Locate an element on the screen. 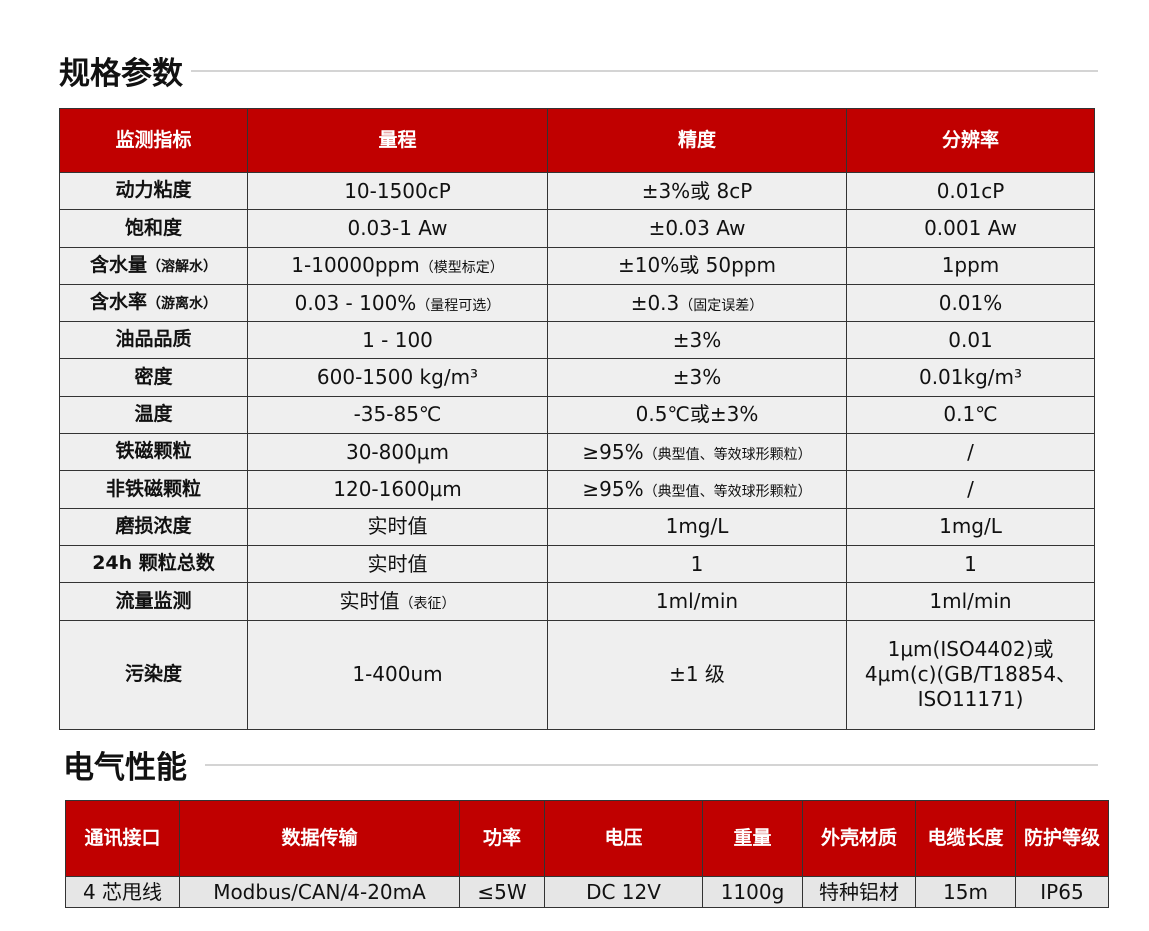  column-header: 量程 is located at coordinates (397, 140).